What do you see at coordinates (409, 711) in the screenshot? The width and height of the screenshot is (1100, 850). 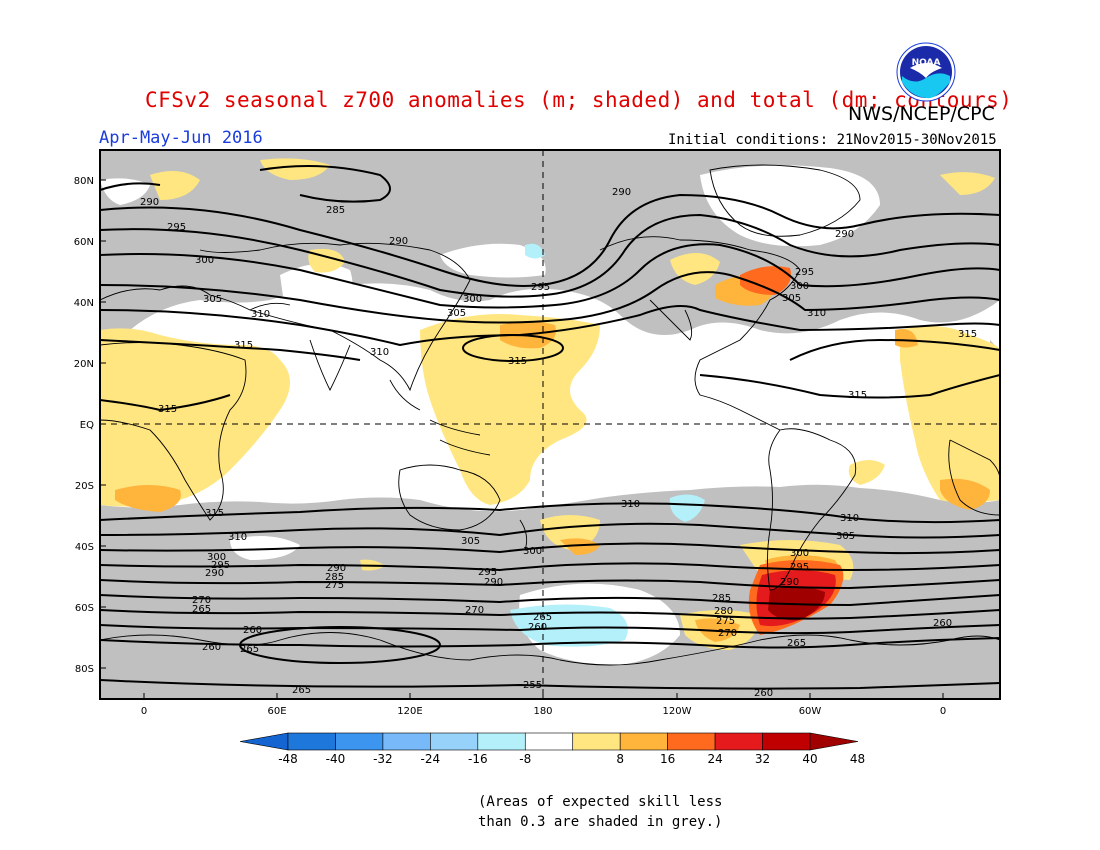 I see `lon-label: 120E` at bounding box center [409, 711].